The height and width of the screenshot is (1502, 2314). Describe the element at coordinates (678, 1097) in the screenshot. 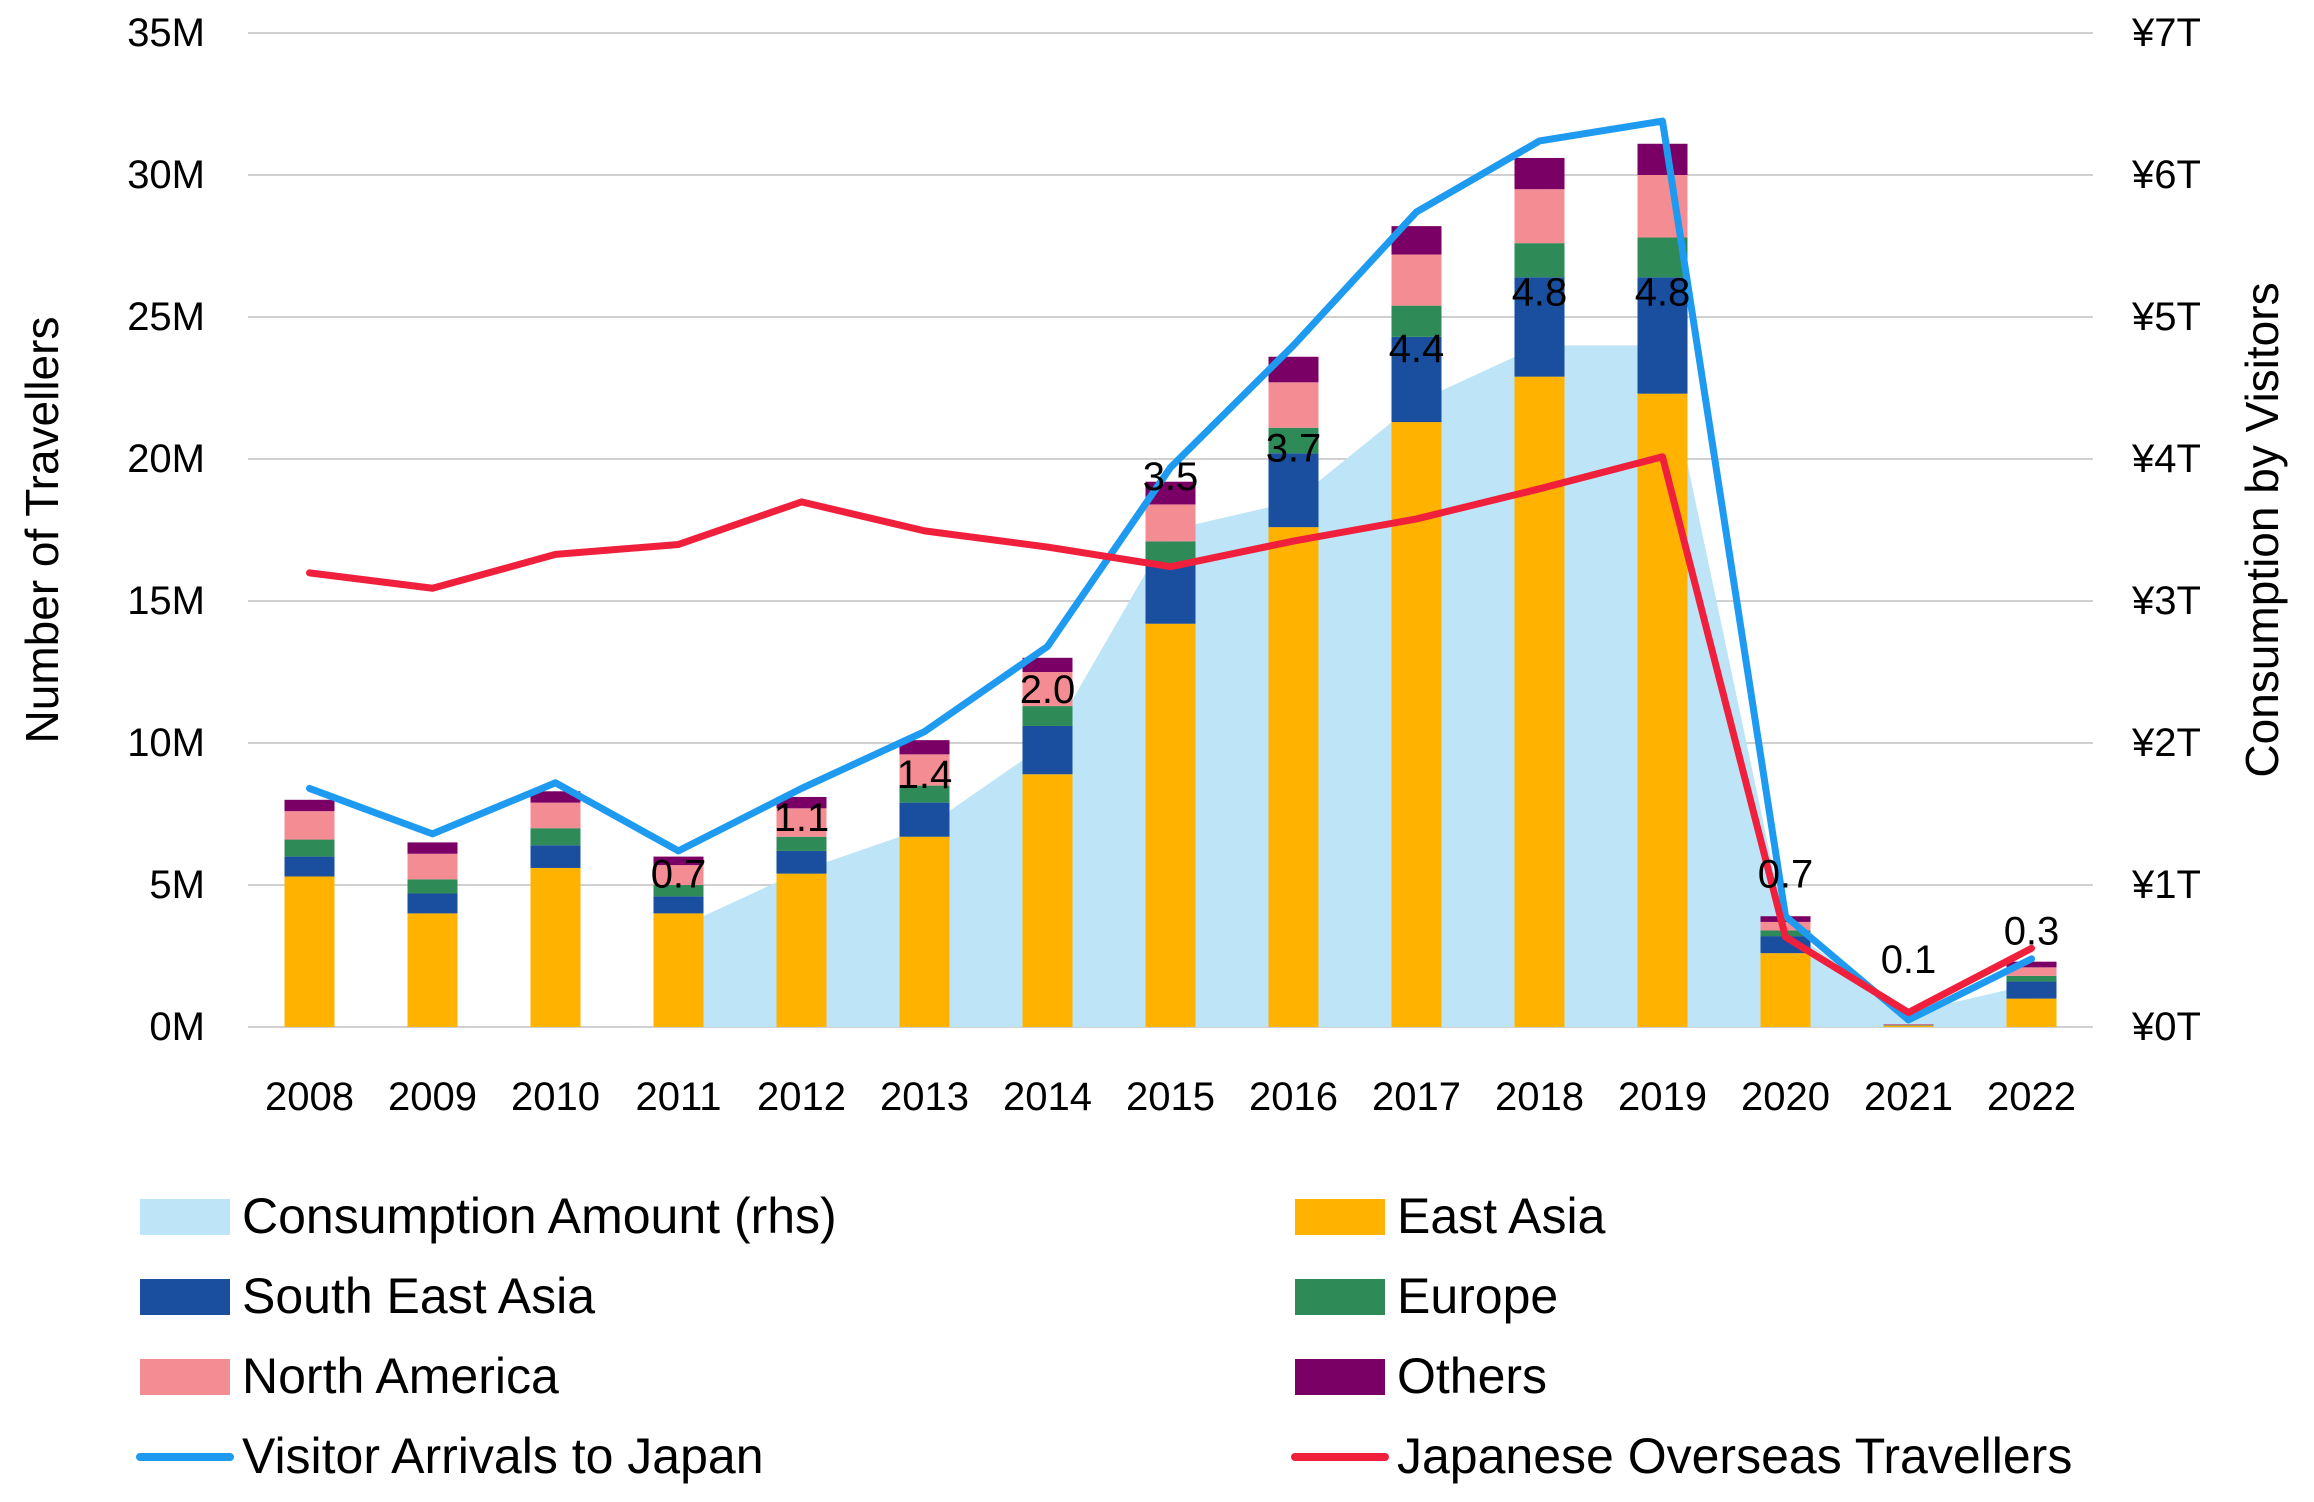

I see `x-tick-label: 2011` at that location.